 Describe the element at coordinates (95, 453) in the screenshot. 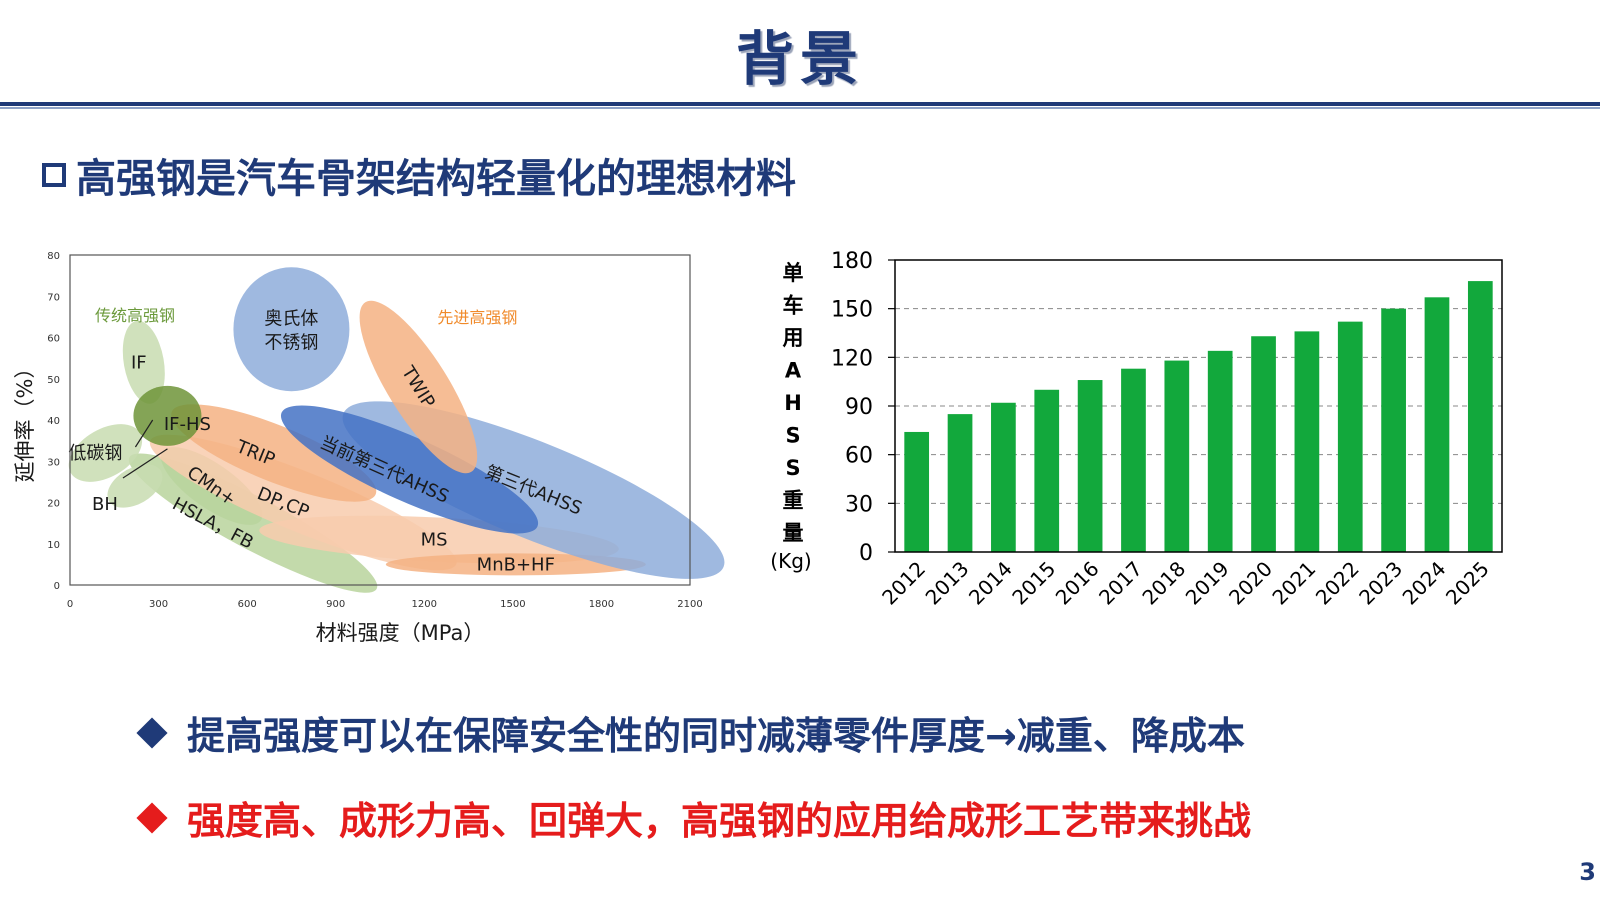

I see `region-label: 低碳钢` at that location.